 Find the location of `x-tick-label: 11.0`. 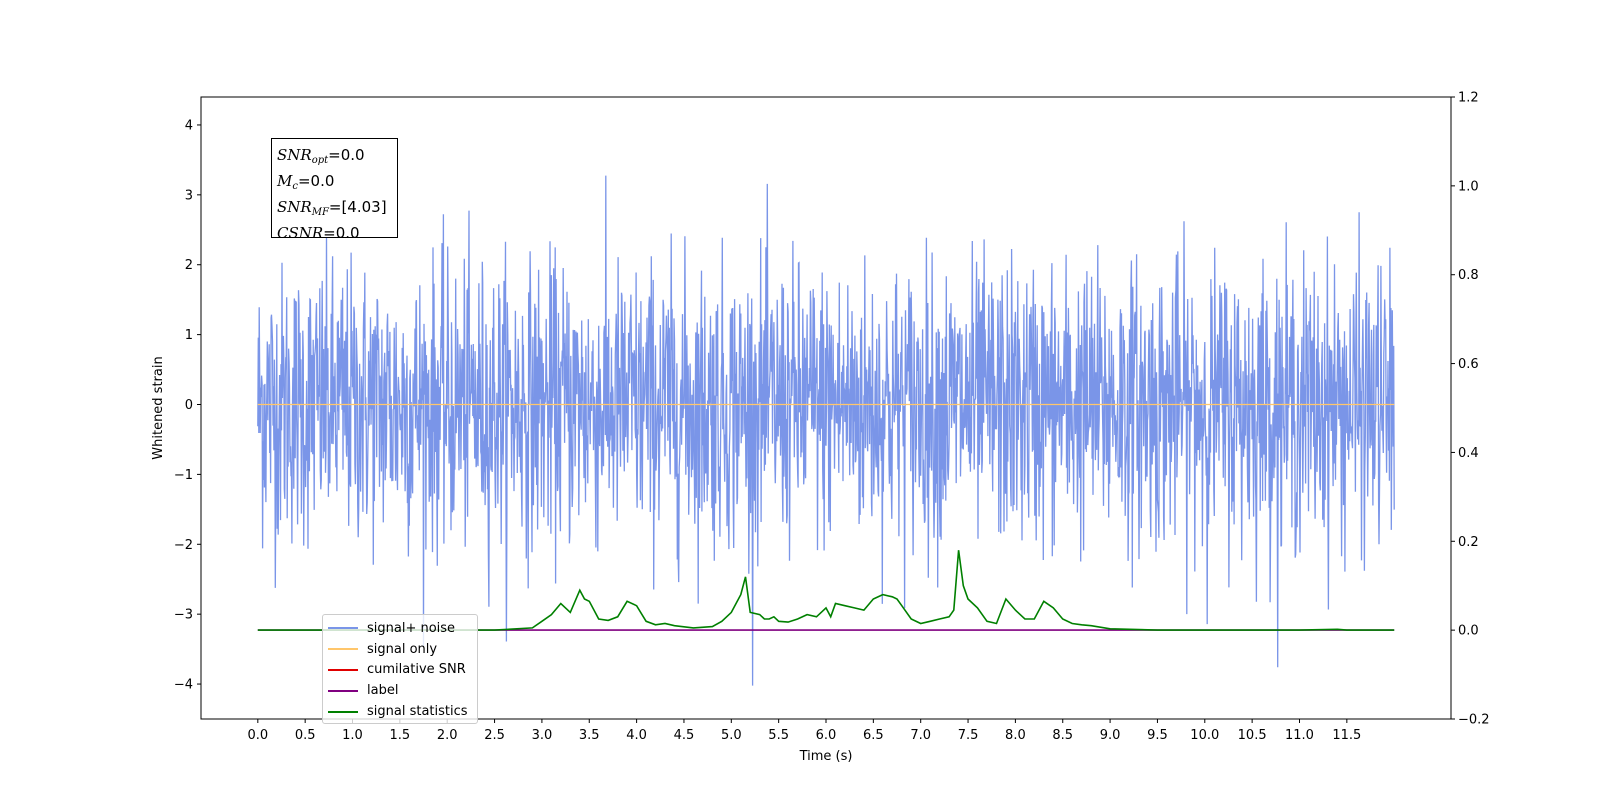

x-tick-label: 11.0 is located at coordinates (1299, 735).